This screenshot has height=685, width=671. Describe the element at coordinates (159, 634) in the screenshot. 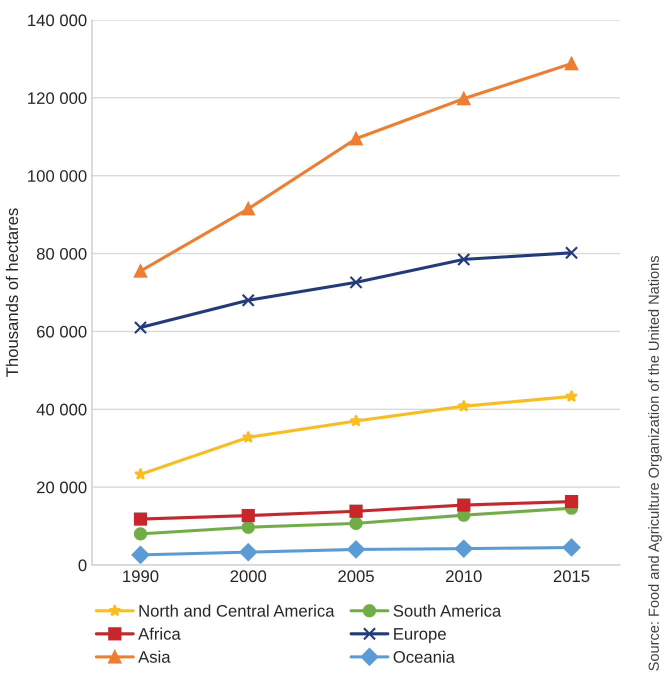

I see `legend-label: Africa` at that location.